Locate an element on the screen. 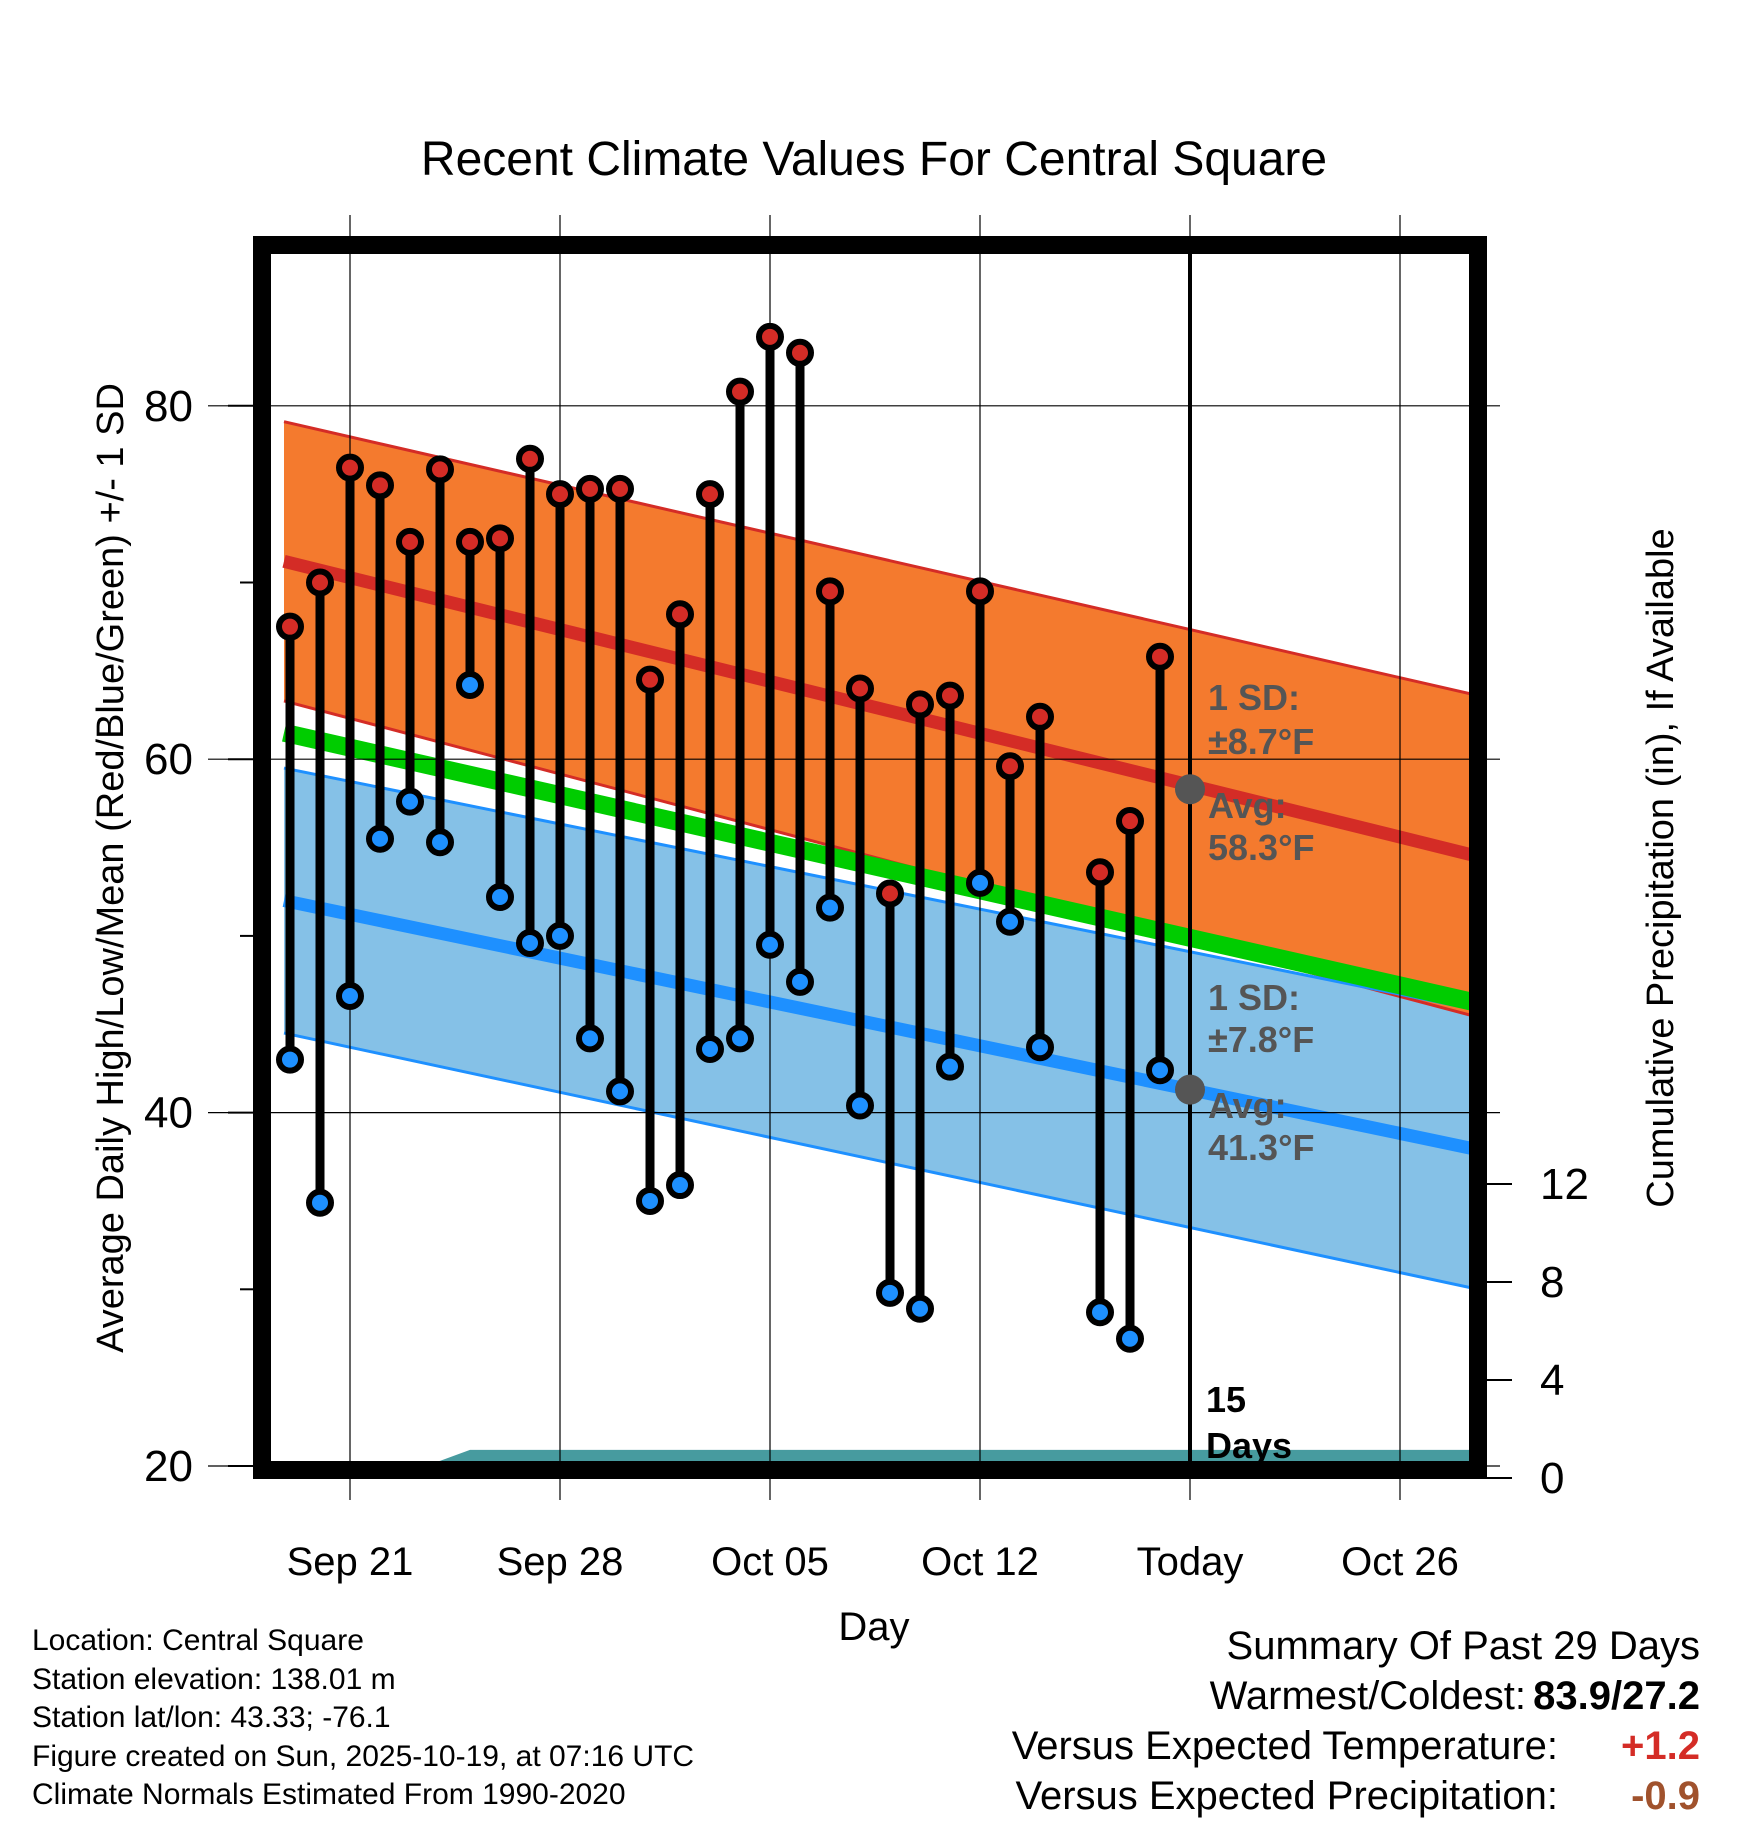 The height and width of the screenshot is (1828, 1748). y2-tick-label: 8 is located at coordinates (1552, 1282).